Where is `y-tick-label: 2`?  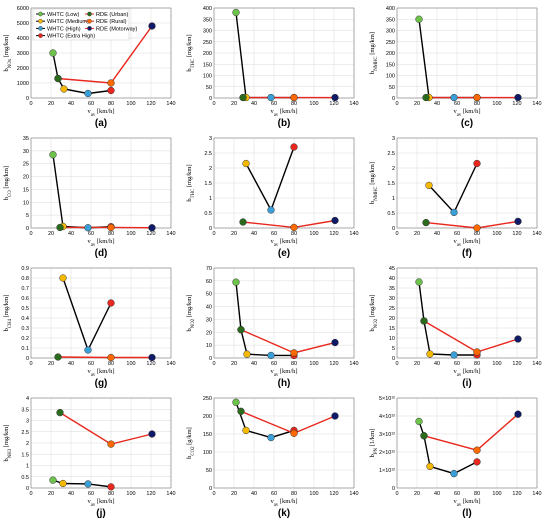 y-tick-label: 2 is located at coordinates (210, 169).